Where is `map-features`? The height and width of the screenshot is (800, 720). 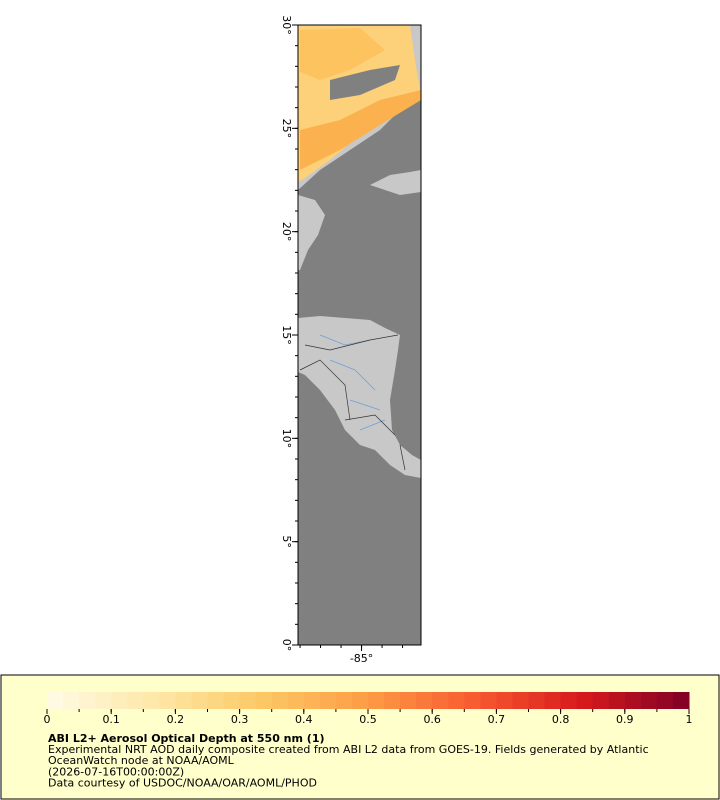 map-features is located at coordinates (359, 251).